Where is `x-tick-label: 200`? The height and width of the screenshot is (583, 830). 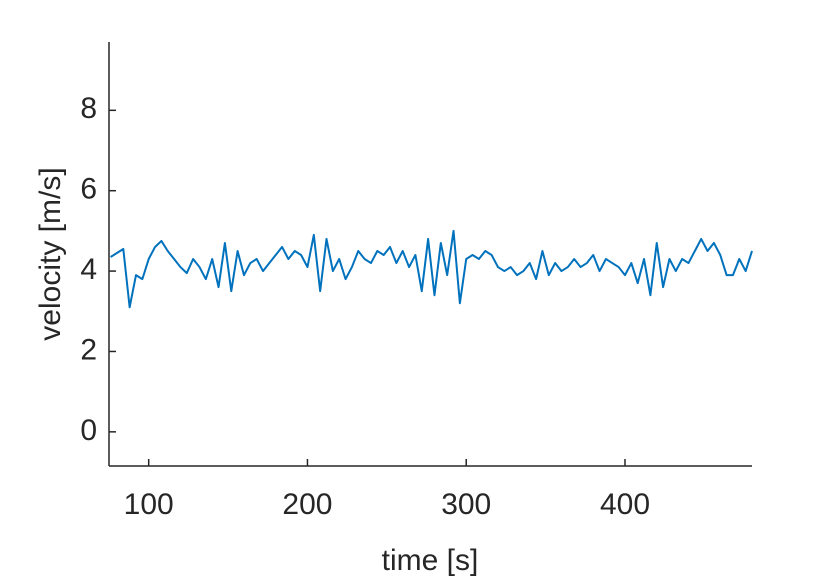
x-tick-label: 200 is located at coordinates (307, 504).